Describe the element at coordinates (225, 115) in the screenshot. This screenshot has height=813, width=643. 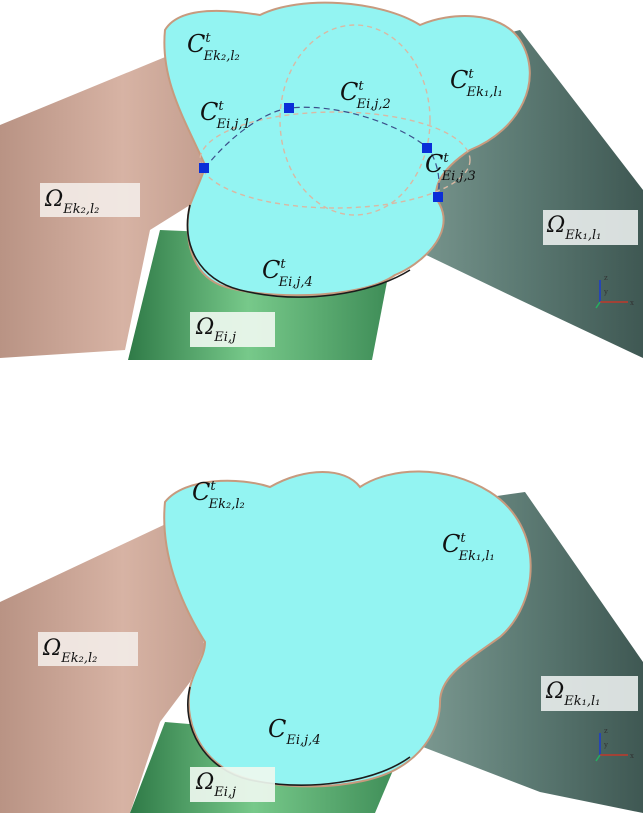
I see `label-curve-1: Ct Ei,j,1` at that location.